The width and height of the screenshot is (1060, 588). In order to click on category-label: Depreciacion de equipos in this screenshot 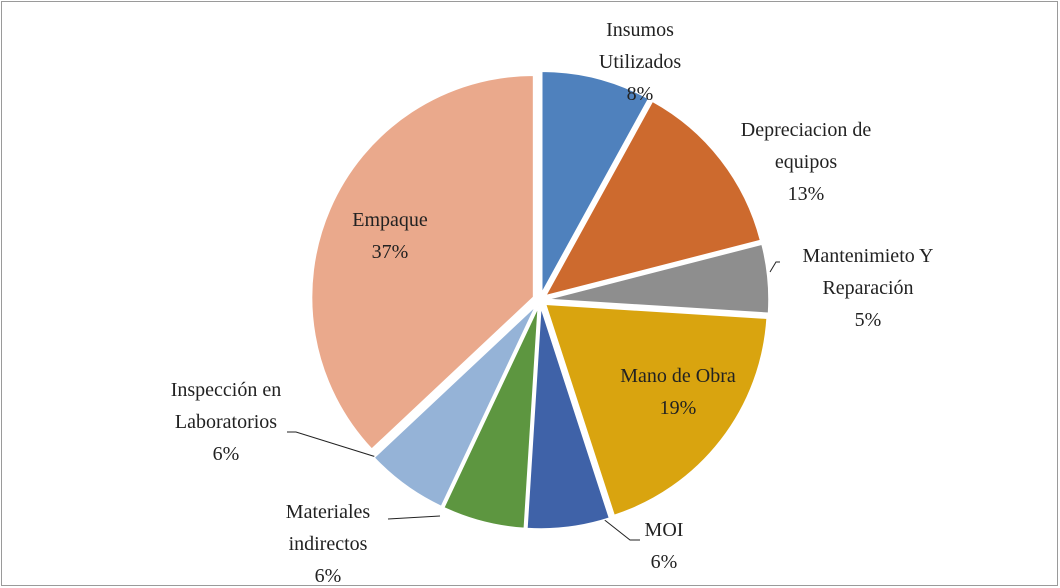, I will do `click(806, 146)`.